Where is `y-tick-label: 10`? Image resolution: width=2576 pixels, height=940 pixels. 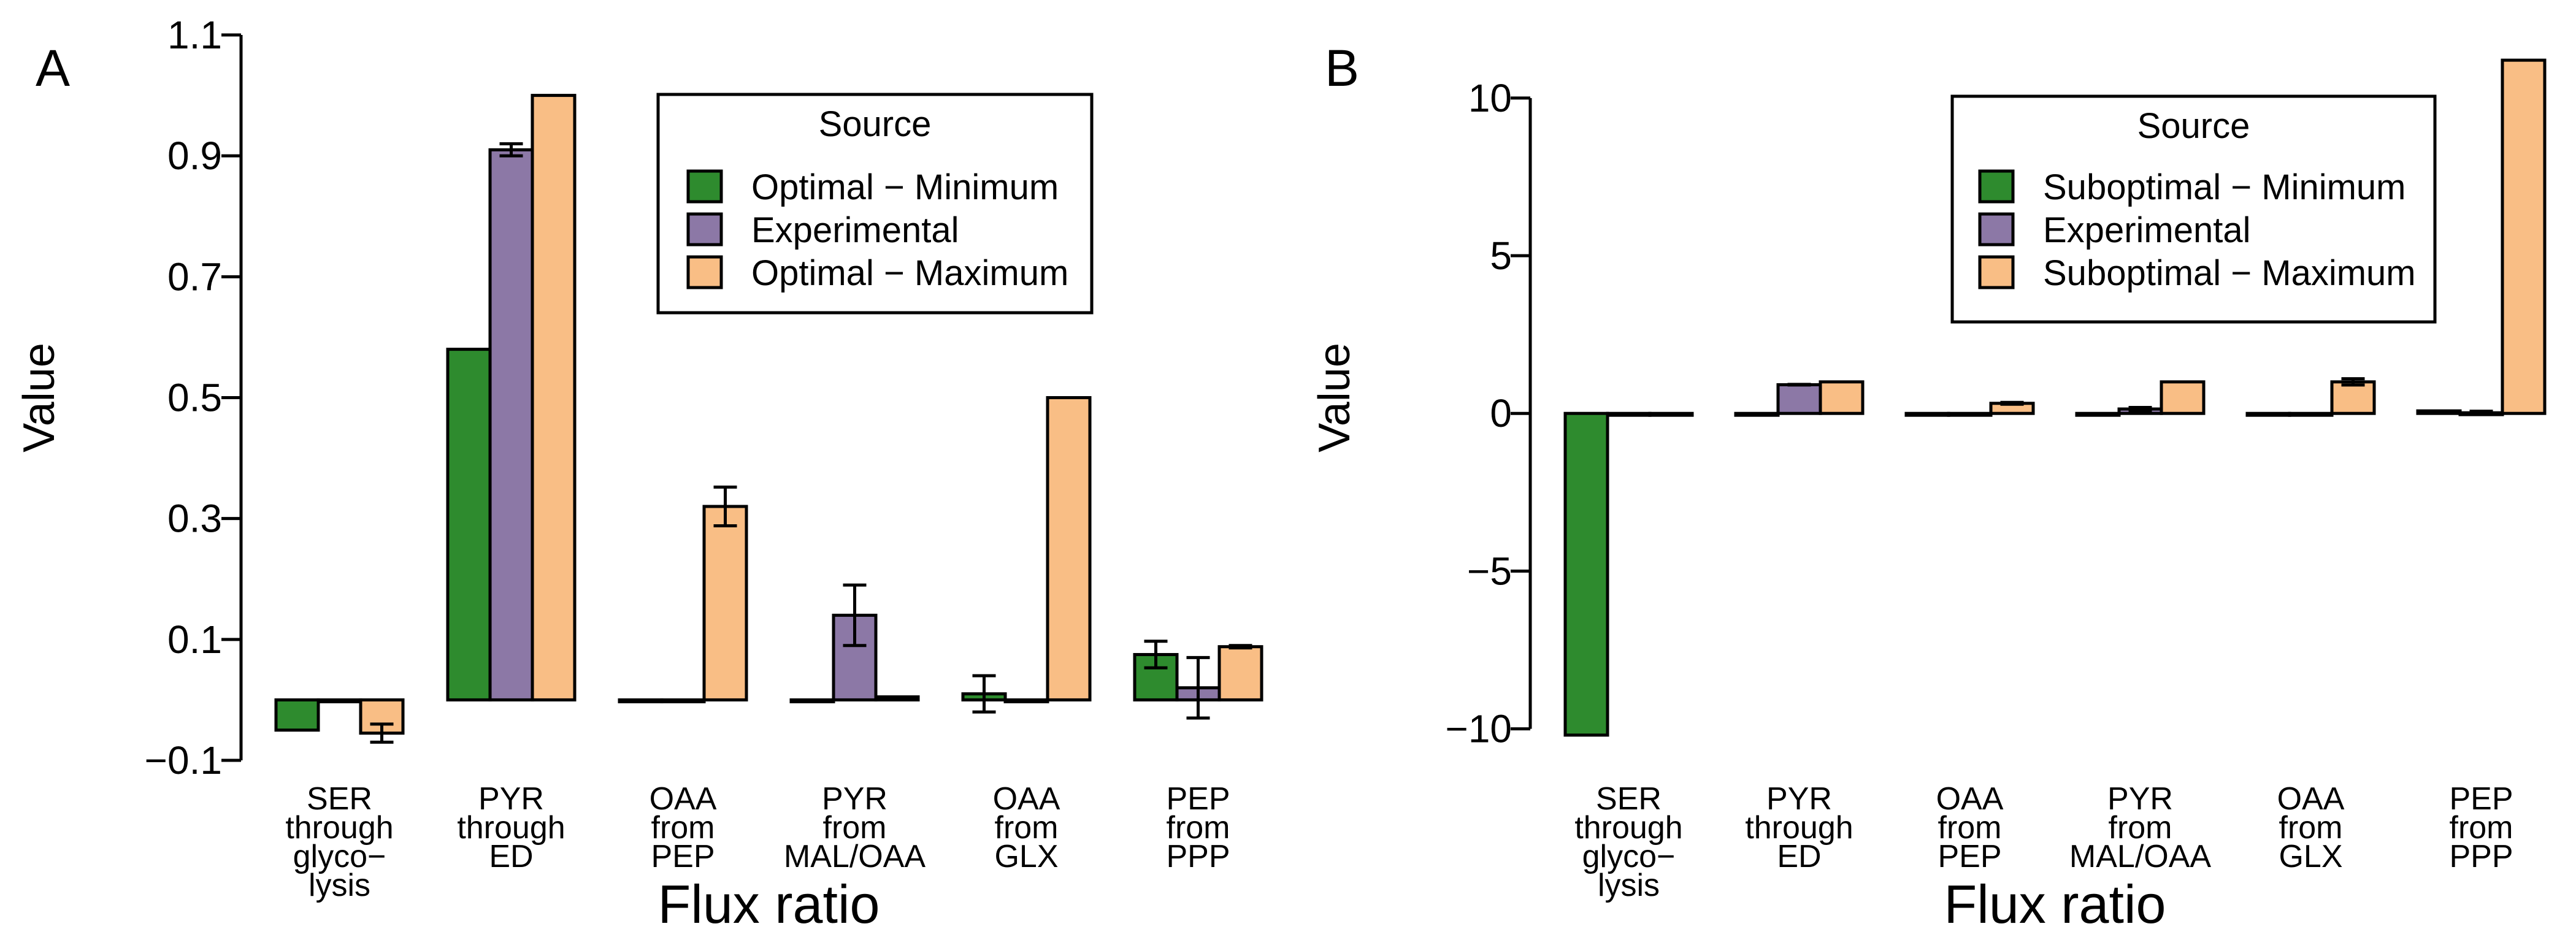
y-tick-label: 10 is located at coordinates (1490, 98).